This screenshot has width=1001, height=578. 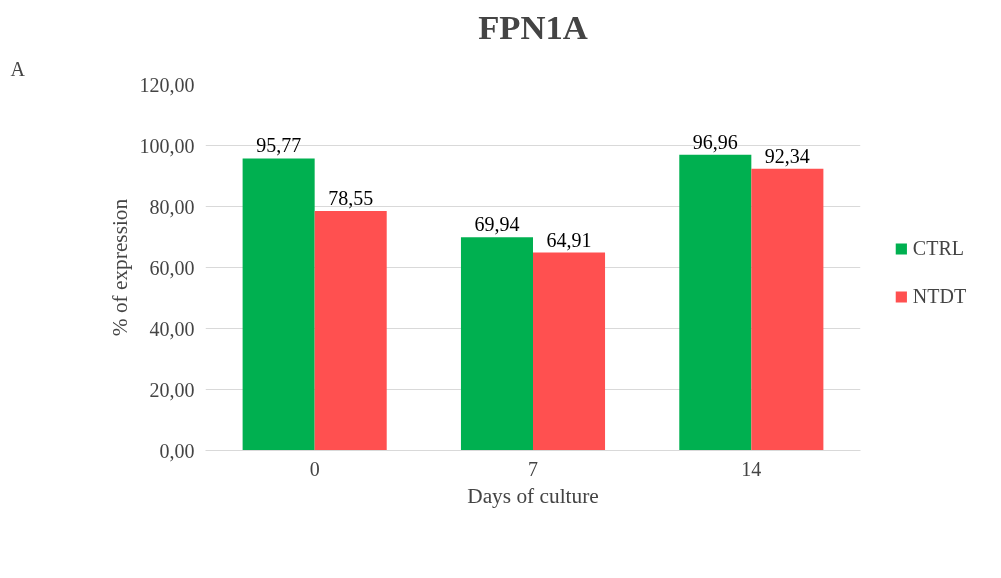 I want to click on y-axis-title: % of expression, so click(x=119, y=267).